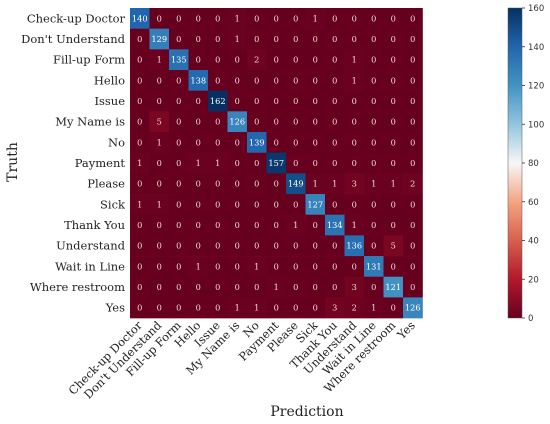 The width and height of the screenshot is (550, 424). I want to click on y-axis-title: Truth, so click(13, 162).